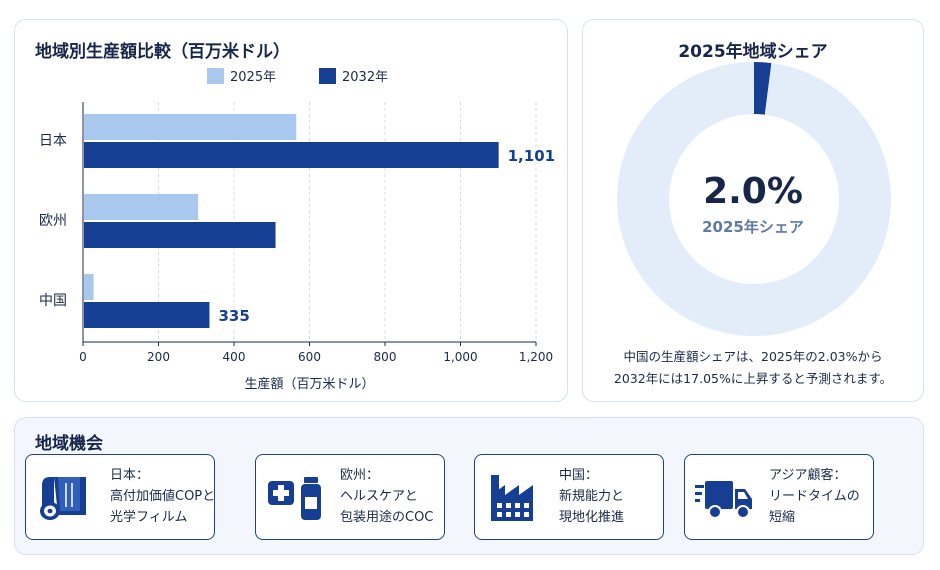 This screenshot has width=940, height=570. What do you see at coordinates (63, 498) in the screenshot?
I see `film-roll-icon` at bounding box center [63, 498].